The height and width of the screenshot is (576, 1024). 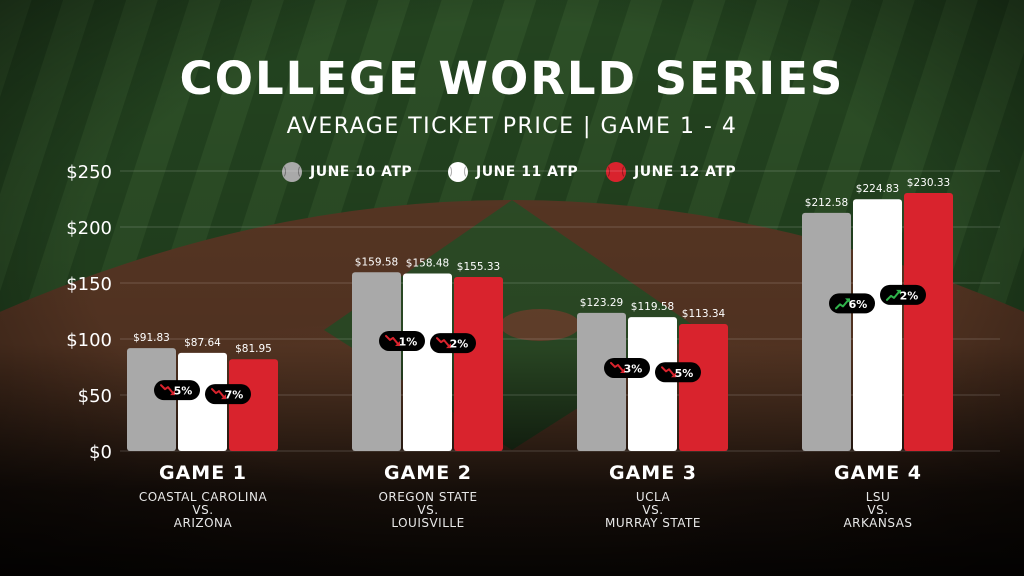 What do you see at coordinates (100, 452) in the screenshot?
I see `y-tick-label: $0` at bounding box center [100, 452].